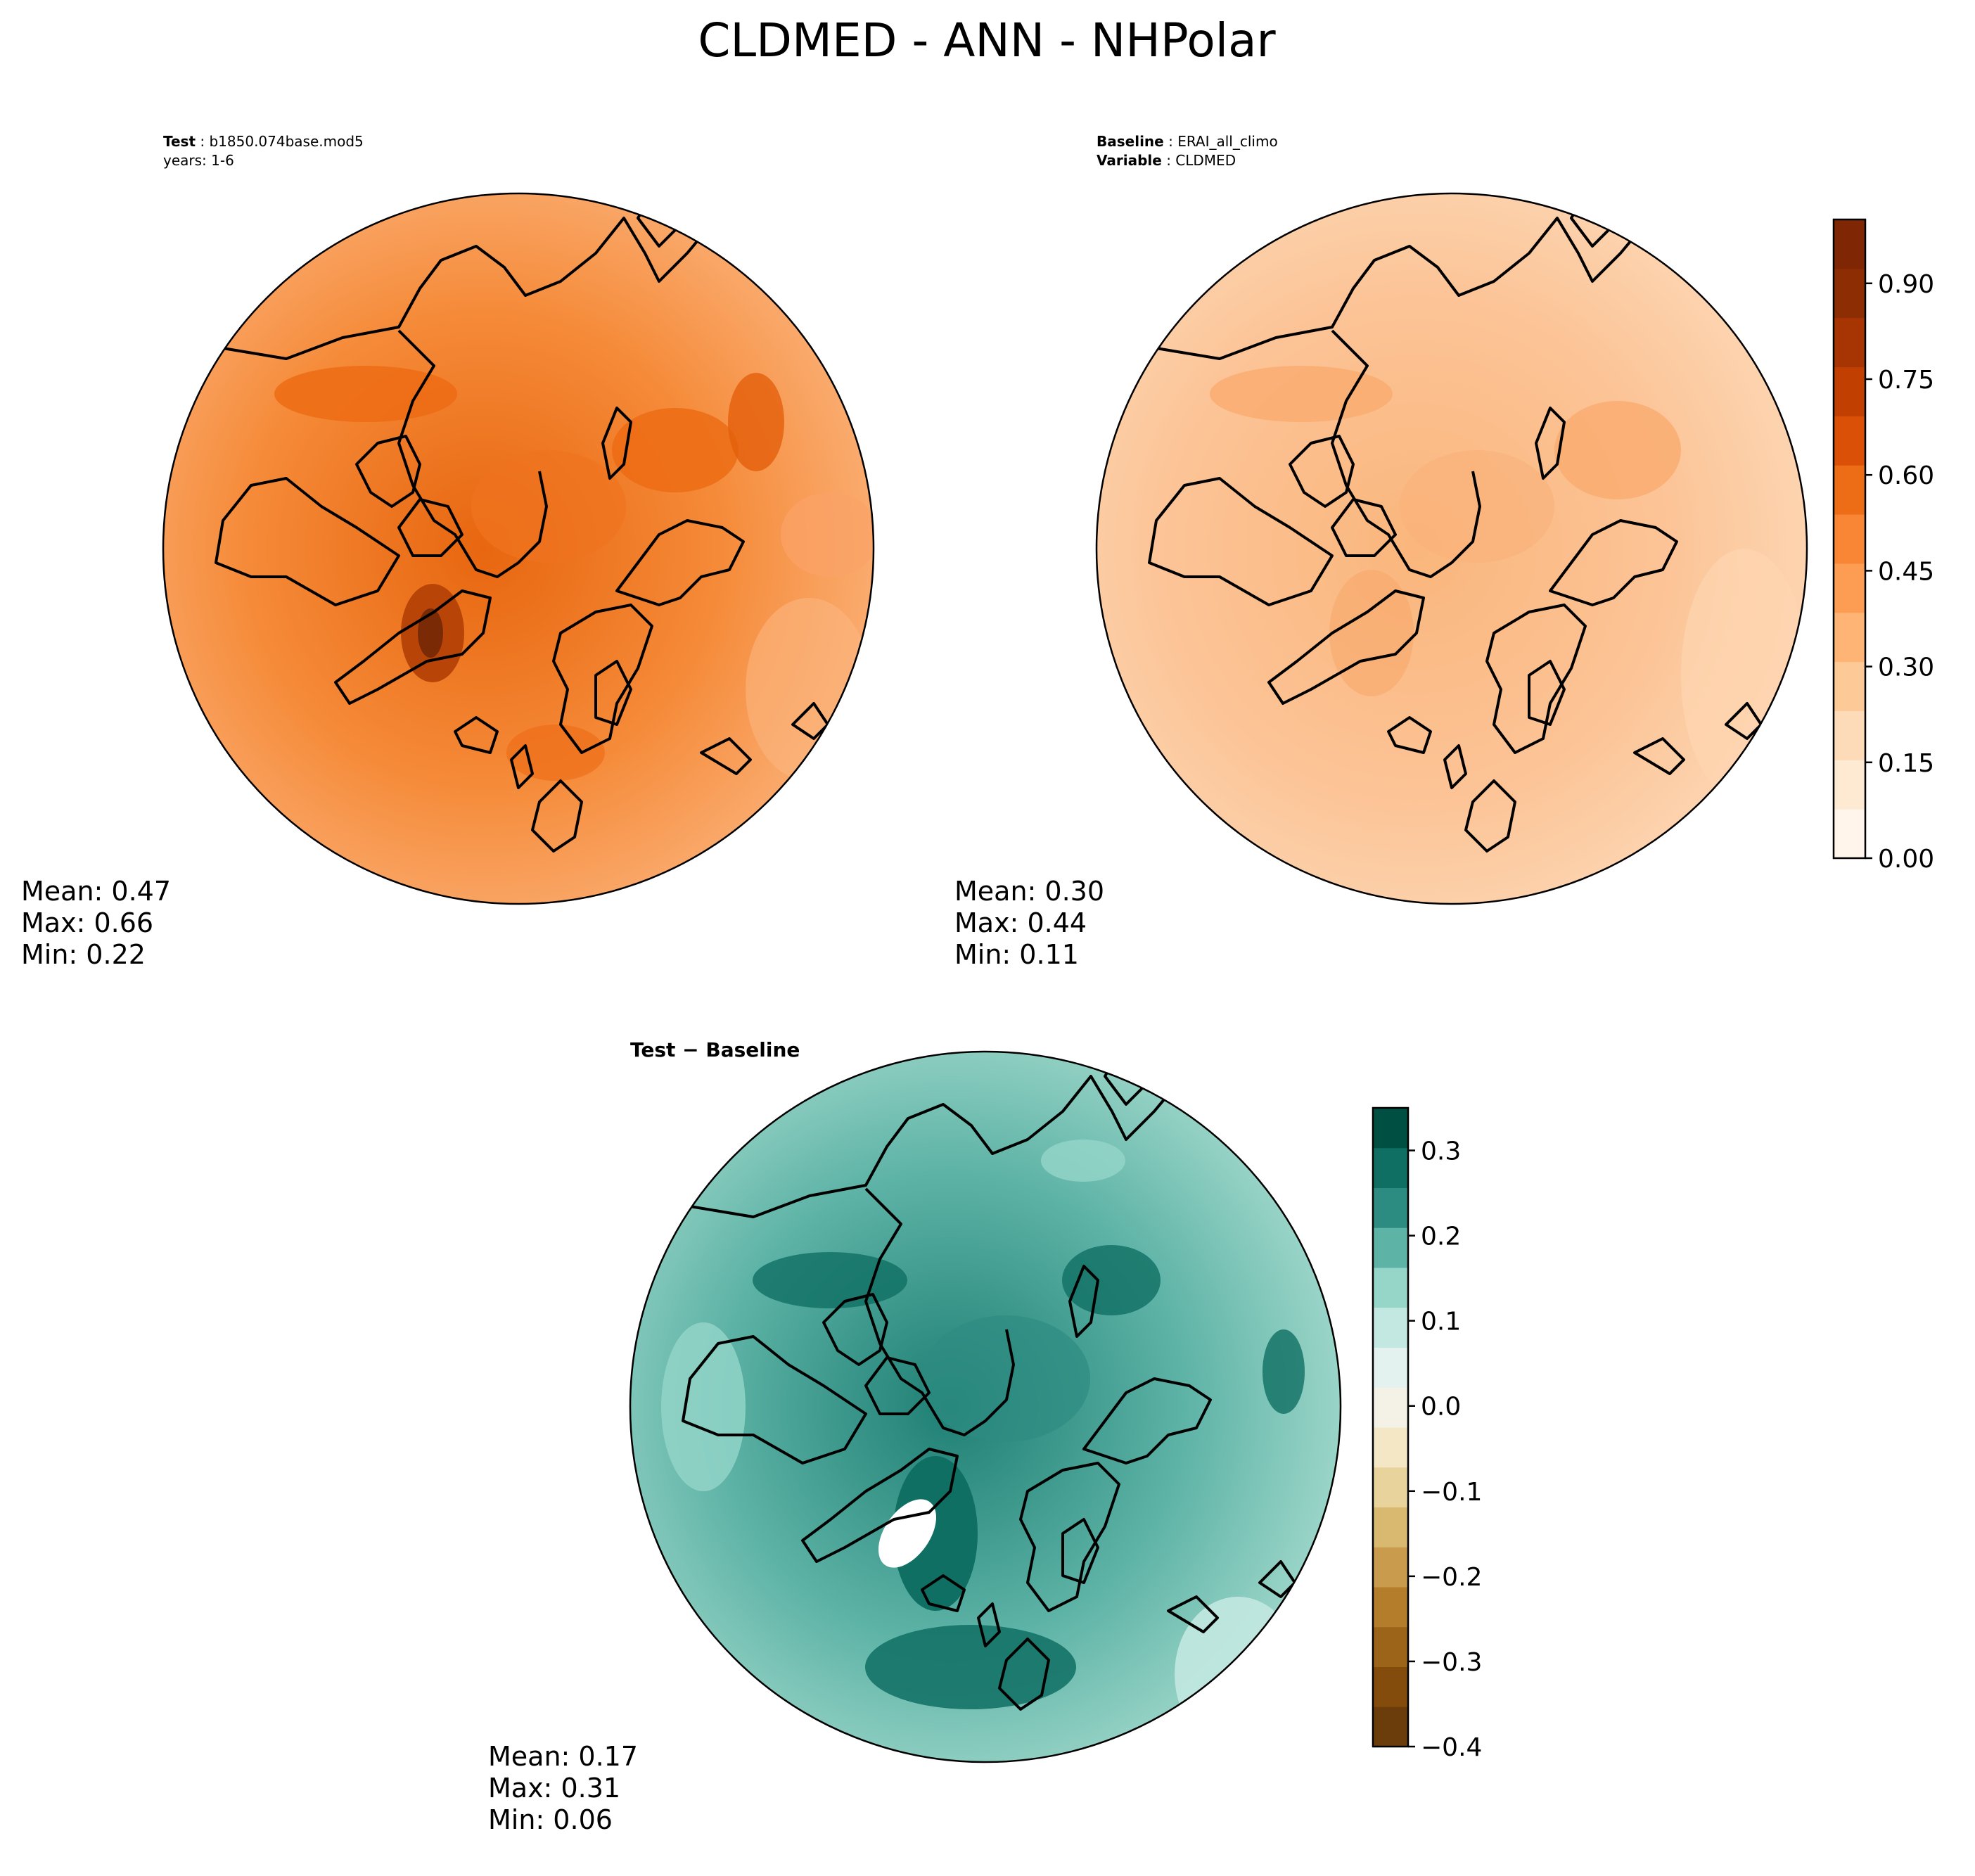 This screenshot has height=1876, width=1975. What do you see at coordinates (1906, 475) in the screenshot?
I see `colorbar-tick-label: 0.60` at bounding box center [1906, 475].